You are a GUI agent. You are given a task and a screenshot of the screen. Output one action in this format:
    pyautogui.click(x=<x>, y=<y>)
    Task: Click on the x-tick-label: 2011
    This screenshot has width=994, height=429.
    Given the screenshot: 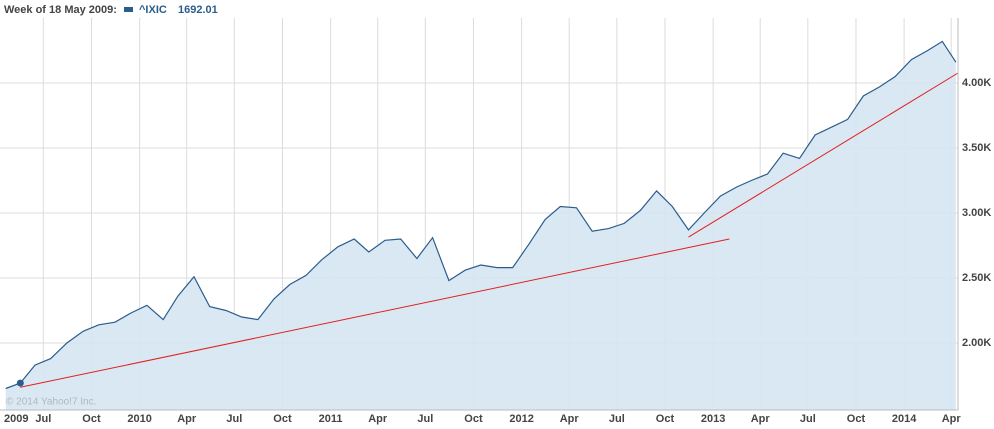 What is the action you would take?
    pyautogui.click(x=331, y=419)
    